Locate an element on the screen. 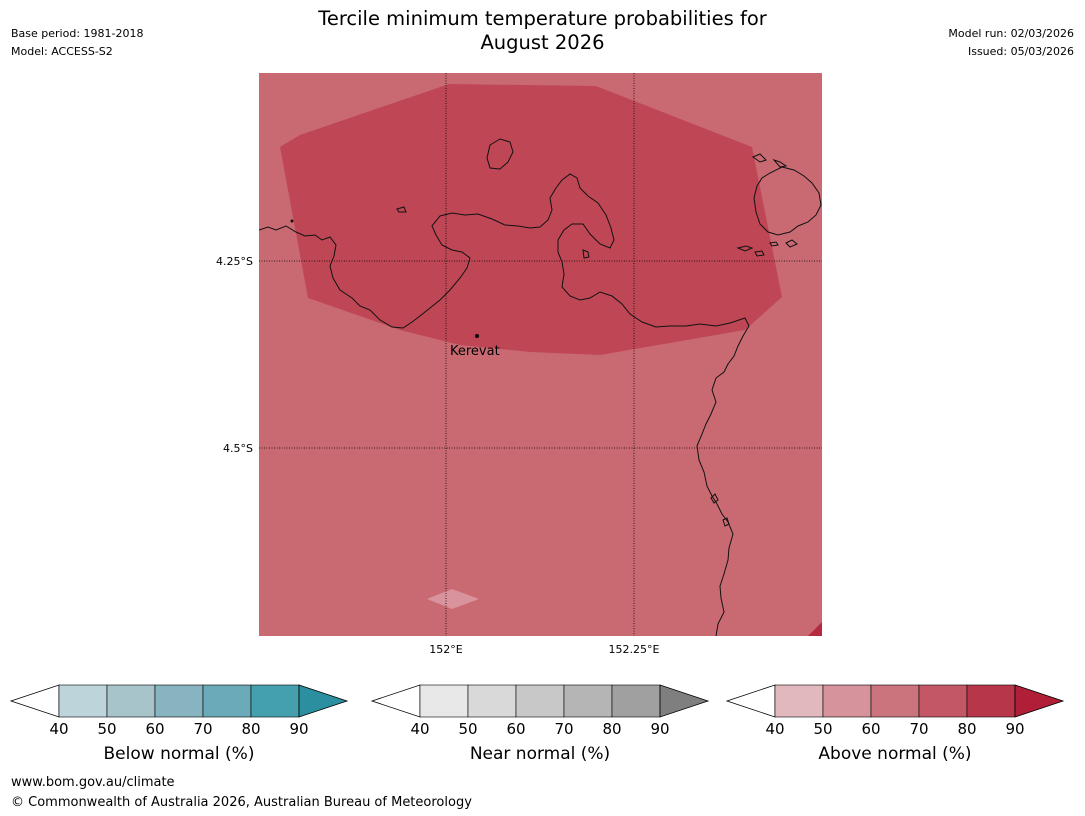 The width and height of the screenshot is (1085, 816). meta-right: Model run: 02/03/2026 Issued: 05/03/2026 is located at coordinates (1011, 43).